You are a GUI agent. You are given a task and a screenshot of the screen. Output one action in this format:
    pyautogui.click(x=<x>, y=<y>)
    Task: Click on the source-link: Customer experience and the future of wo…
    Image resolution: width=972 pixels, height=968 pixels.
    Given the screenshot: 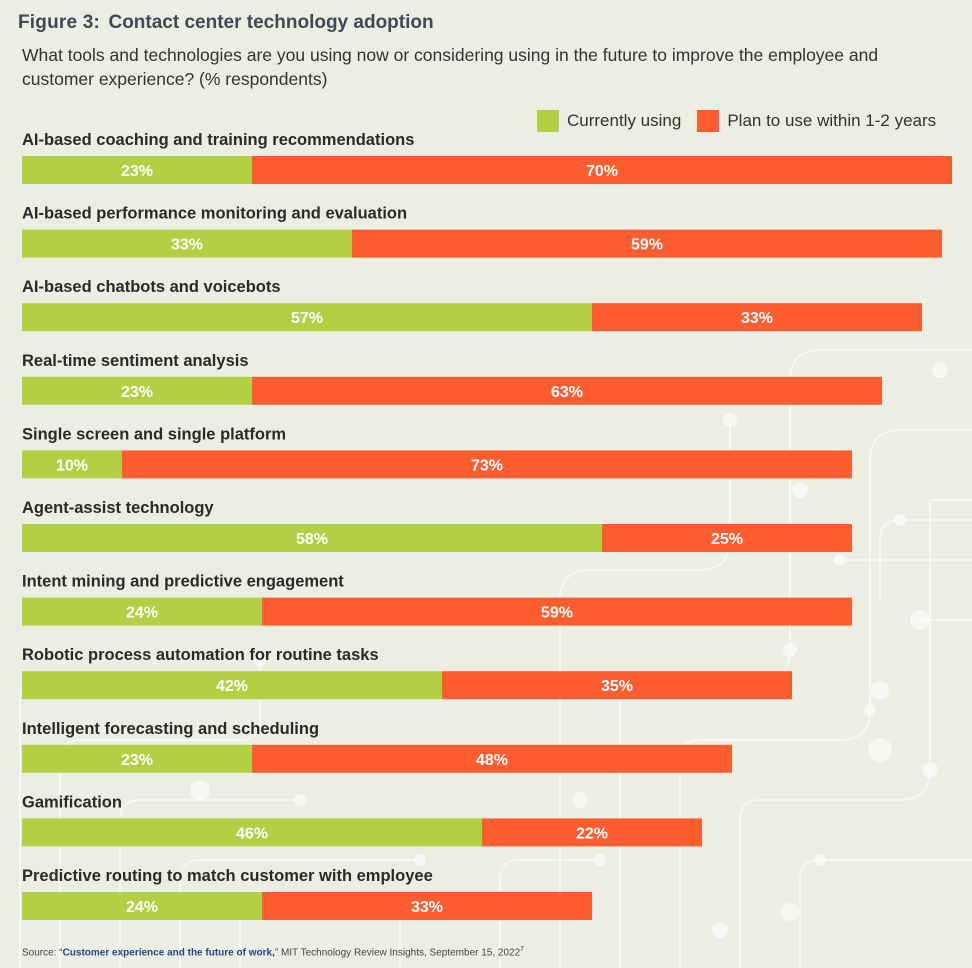 What is the action you would take?
    pyautogui.click(x=168, y=953)
    